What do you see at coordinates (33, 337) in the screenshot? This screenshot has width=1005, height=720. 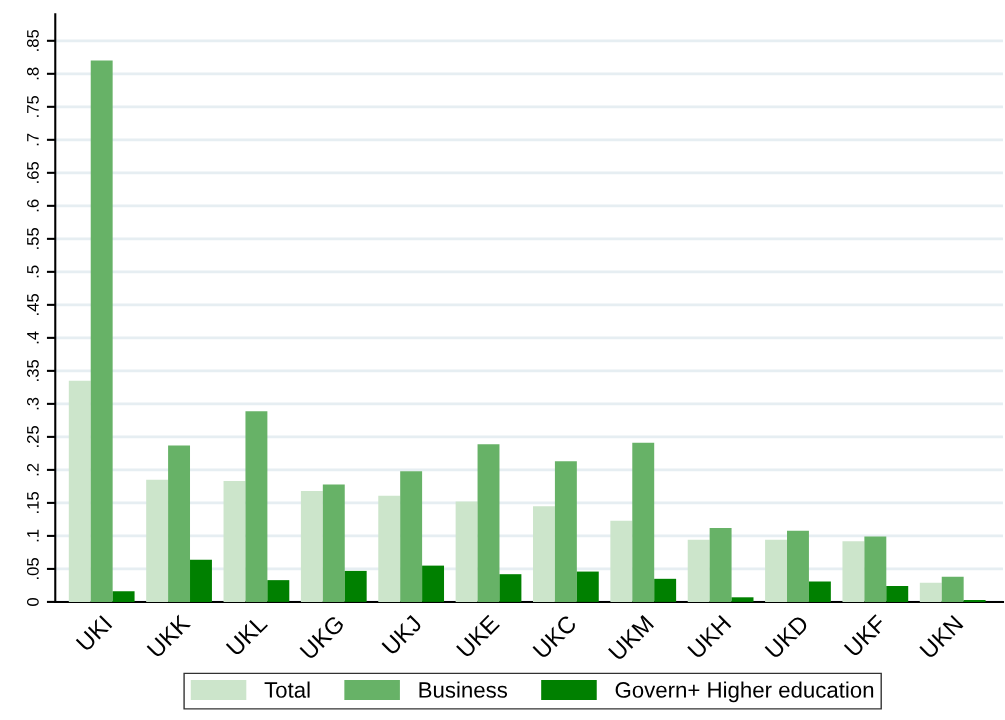 I see `y-tick-label: .4` at bounding box center [33, 337].